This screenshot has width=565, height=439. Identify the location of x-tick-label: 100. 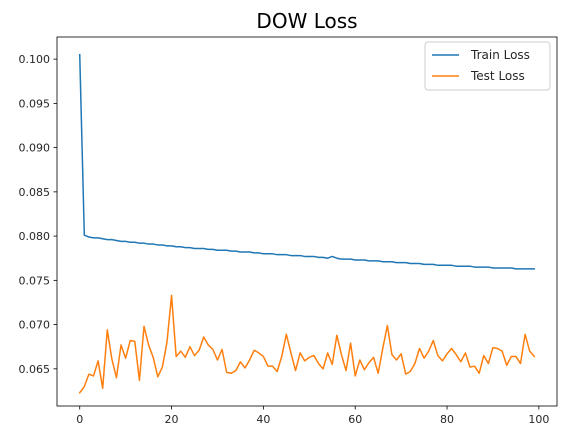
(538, 419).